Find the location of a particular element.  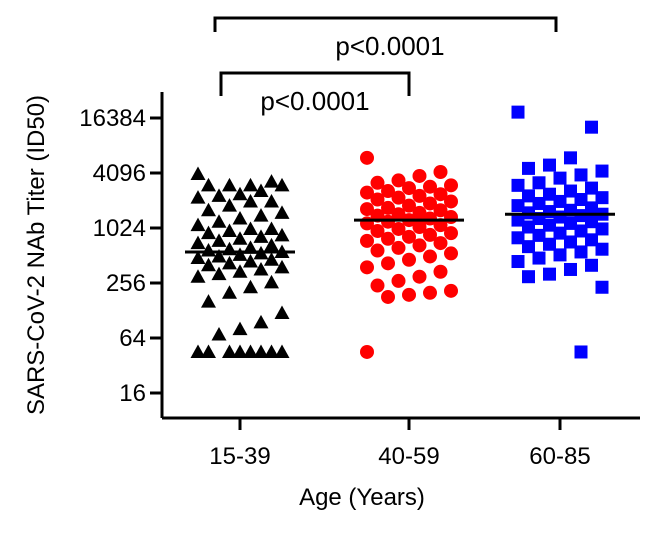

y-tick-label: 1024 is located at coordinates (119, 228).